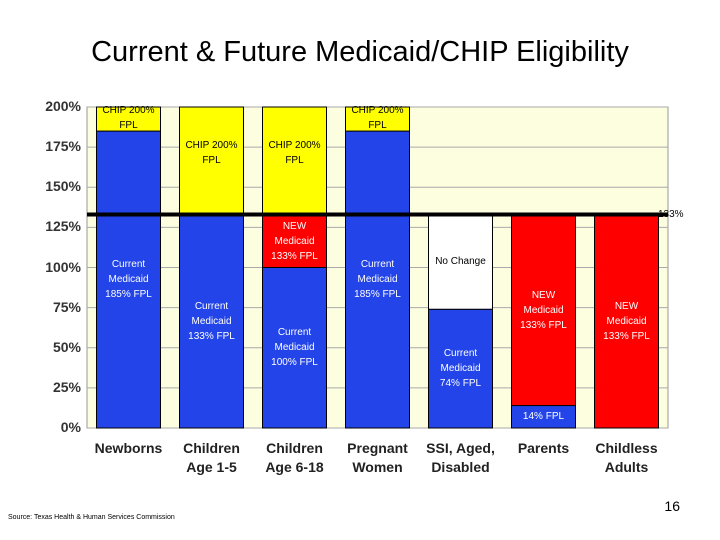 The width and height of the screenshot is (720, 540). I want to click on segment-label: No Change, so click(460, 262).